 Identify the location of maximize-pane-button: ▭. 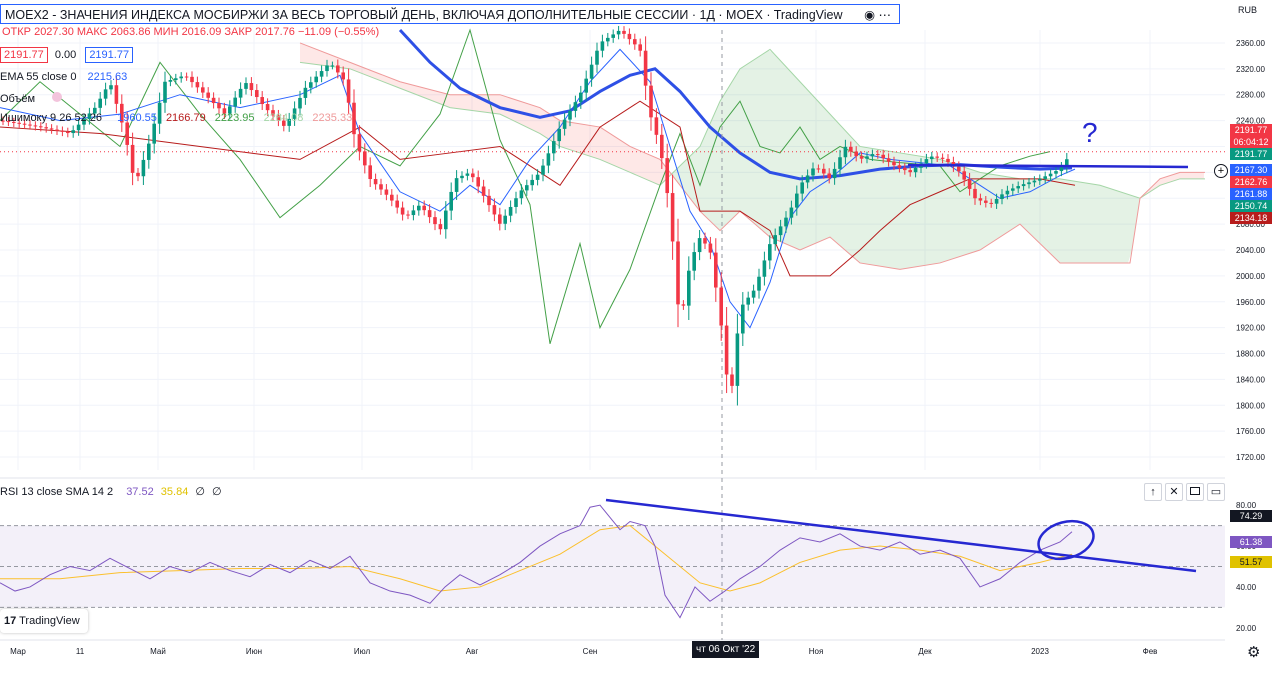
(1216, 492).